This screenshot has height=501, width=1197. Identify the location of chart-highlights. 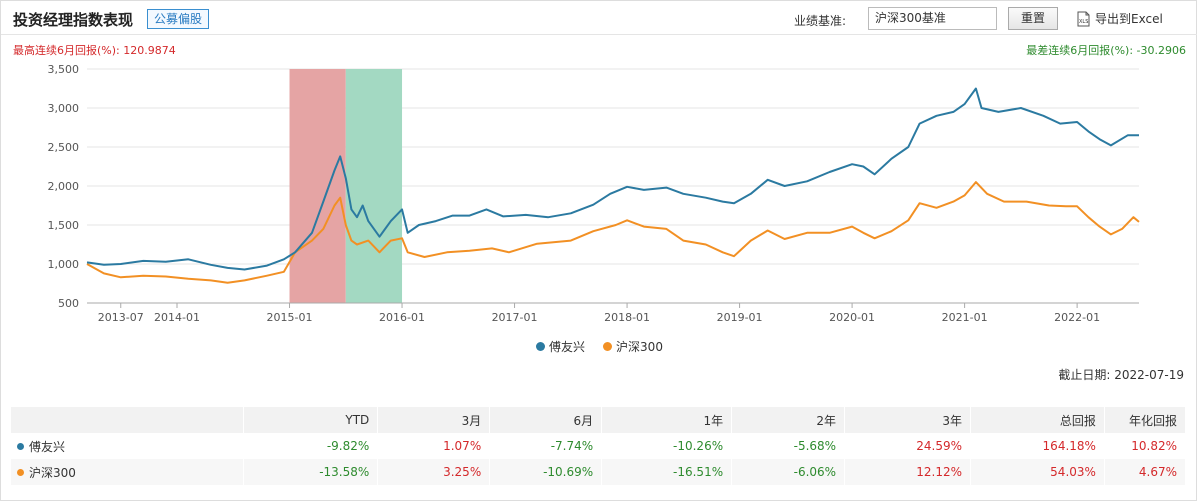
(346, 186).